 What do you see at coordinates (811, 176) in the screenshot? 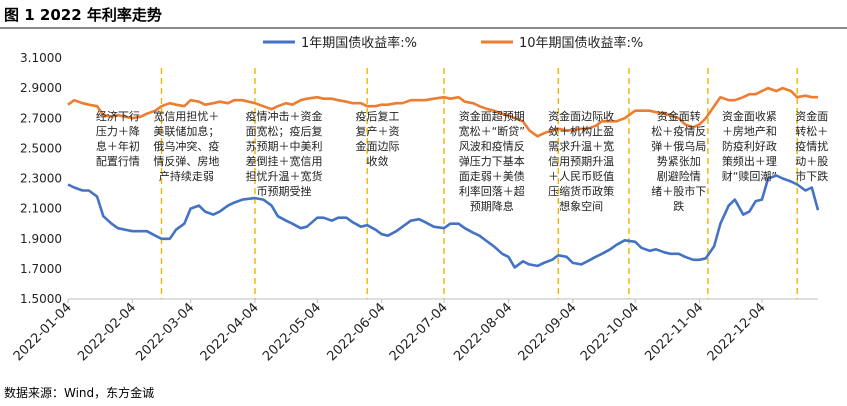
I see `event-annotation-line: 市下跌` at bounding box center [811, 176].